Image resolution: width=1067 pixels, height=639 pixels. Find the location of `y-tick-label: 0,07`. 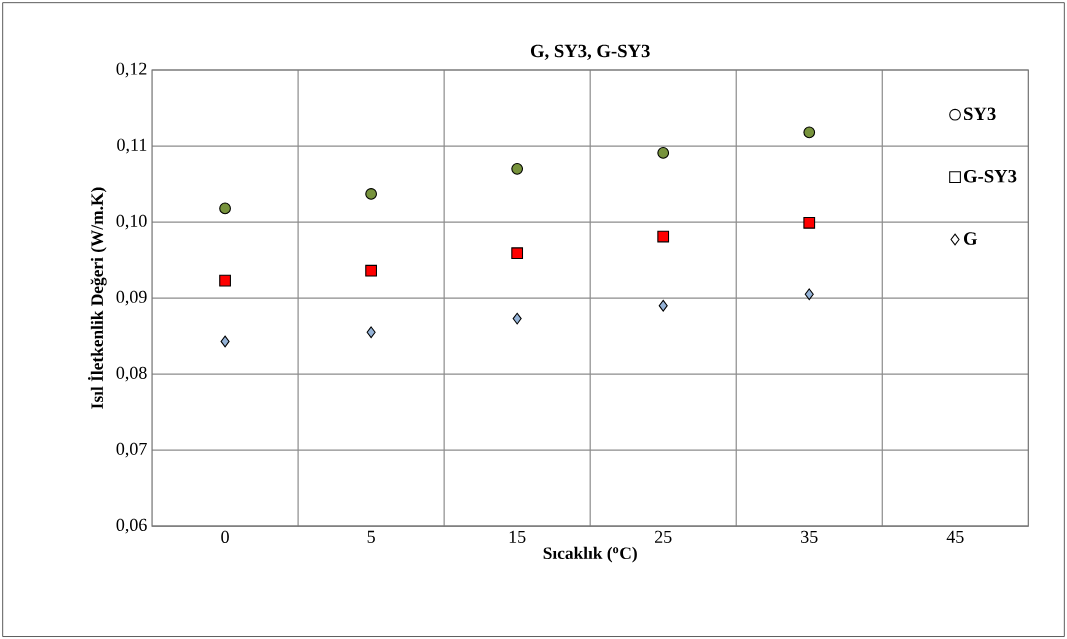

y-tick-label: 0,07 is located at coordinates (131, 450).